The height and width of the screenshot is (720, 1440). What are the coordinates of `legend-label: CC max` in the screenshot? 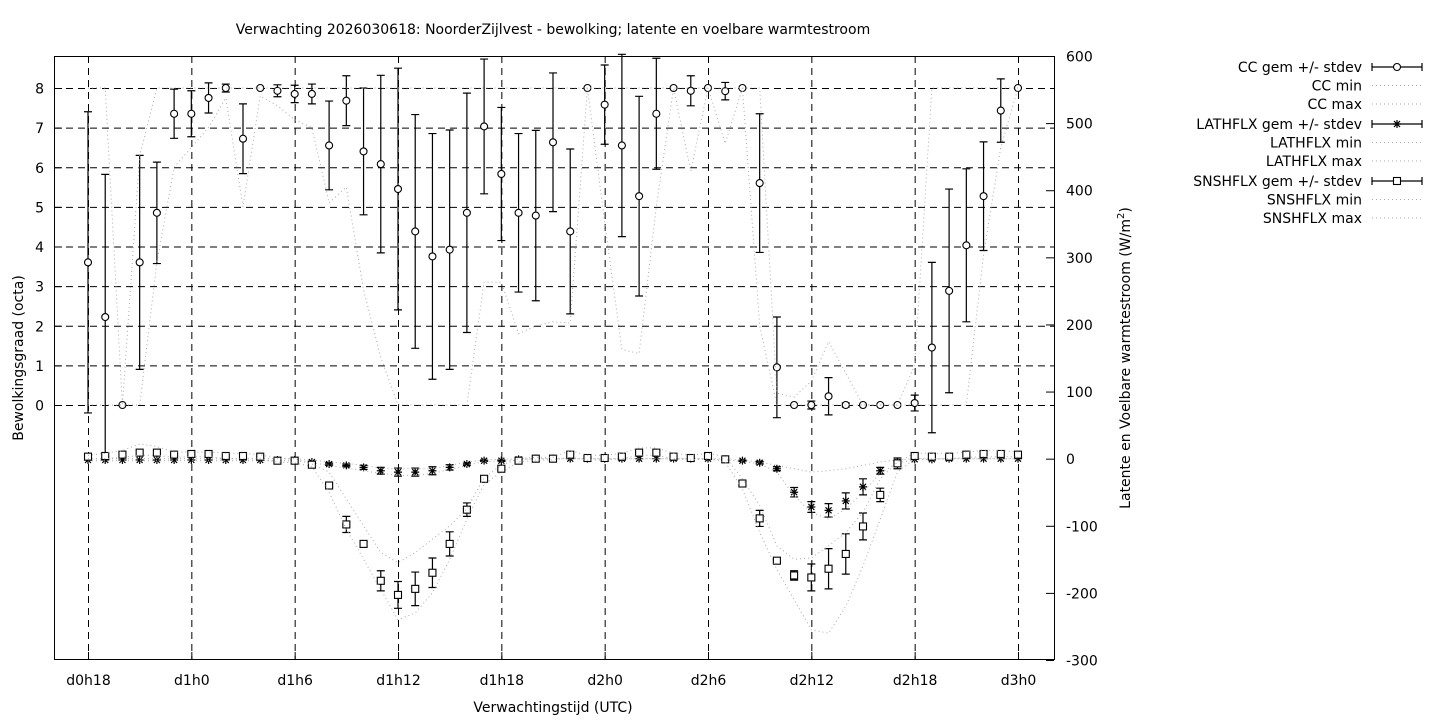 It's located at (1334, 105).